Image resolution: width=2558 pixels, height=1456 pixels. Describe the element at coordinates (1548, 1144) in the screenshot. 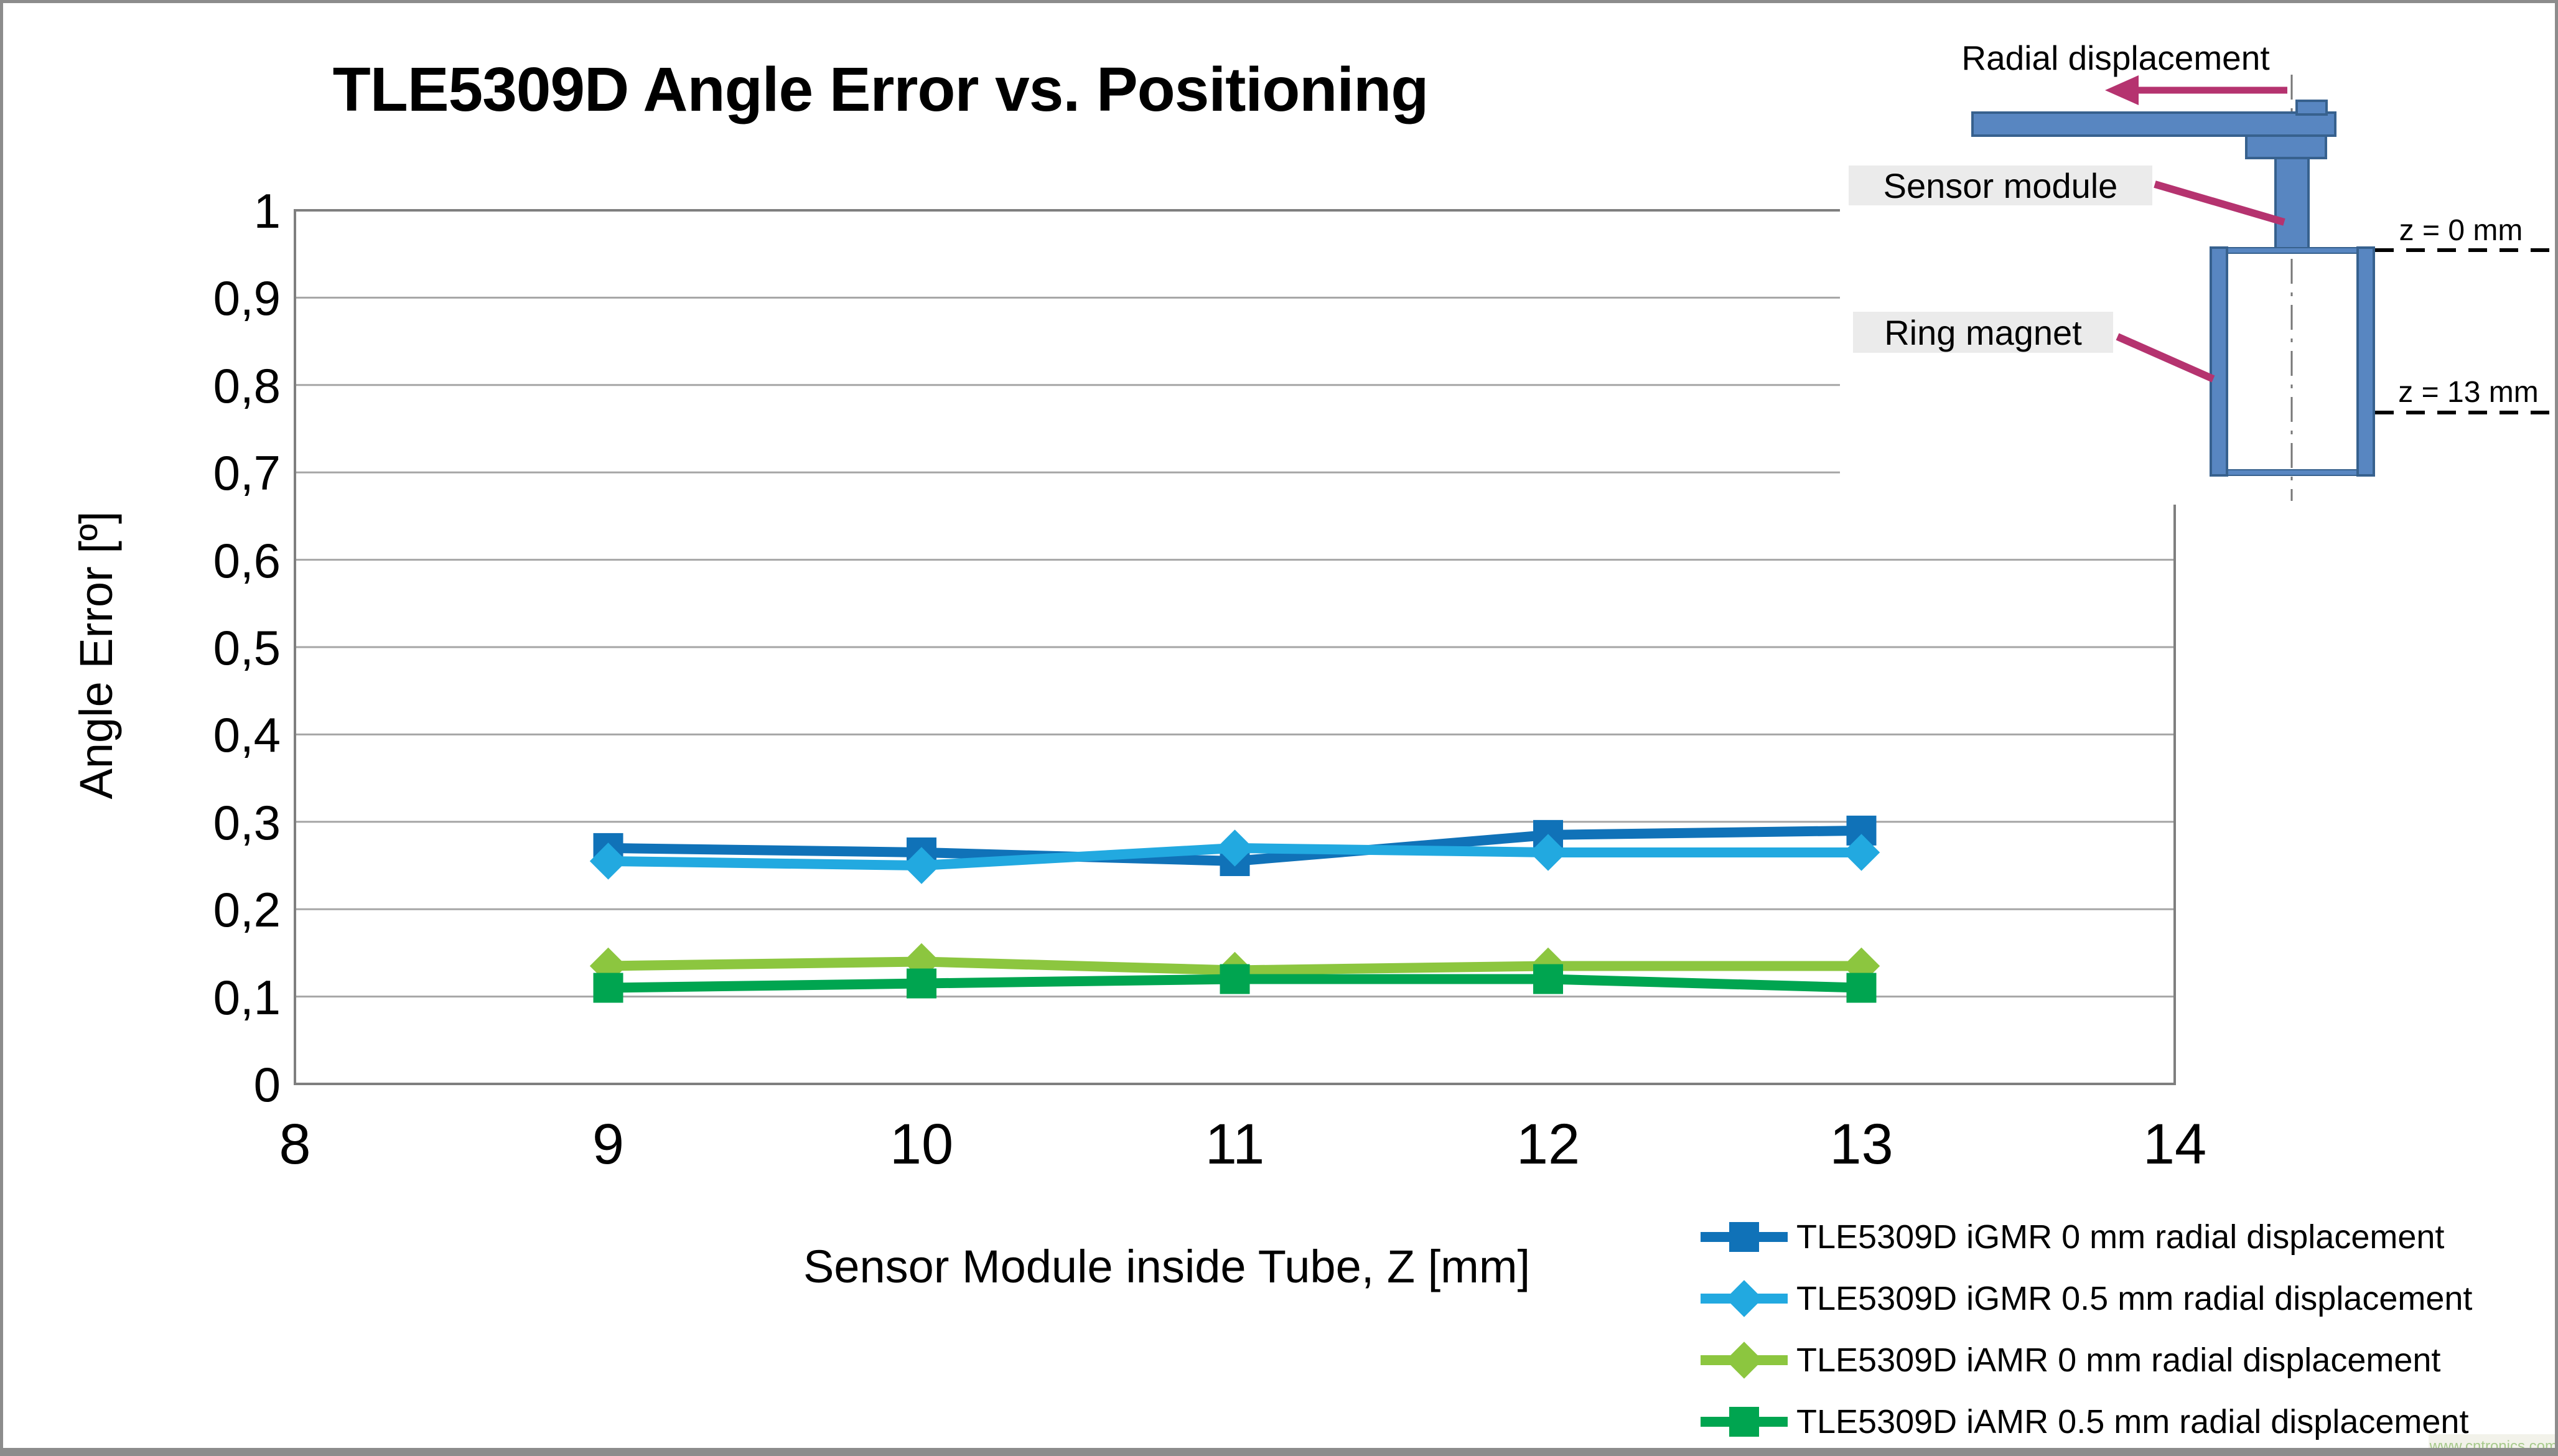

I see `x-tick-label: 12` at that location.